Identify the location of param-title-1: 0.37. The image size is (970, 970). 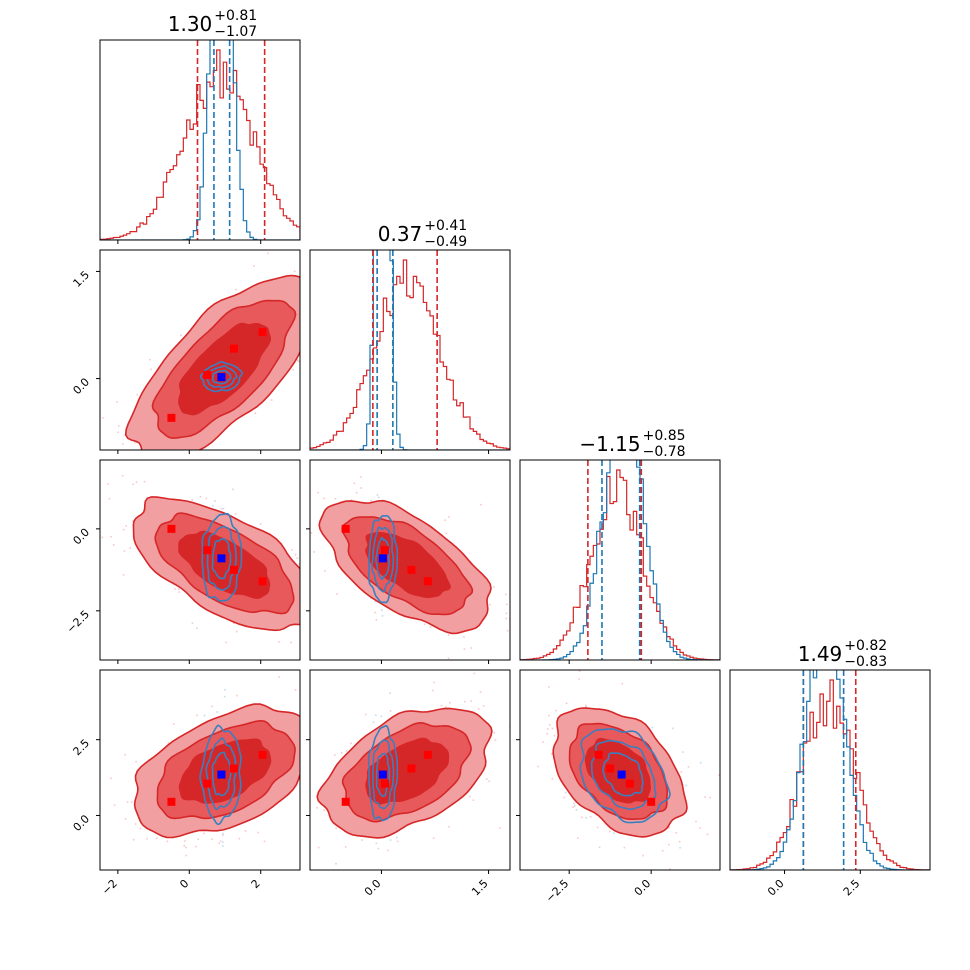
(400, 234).